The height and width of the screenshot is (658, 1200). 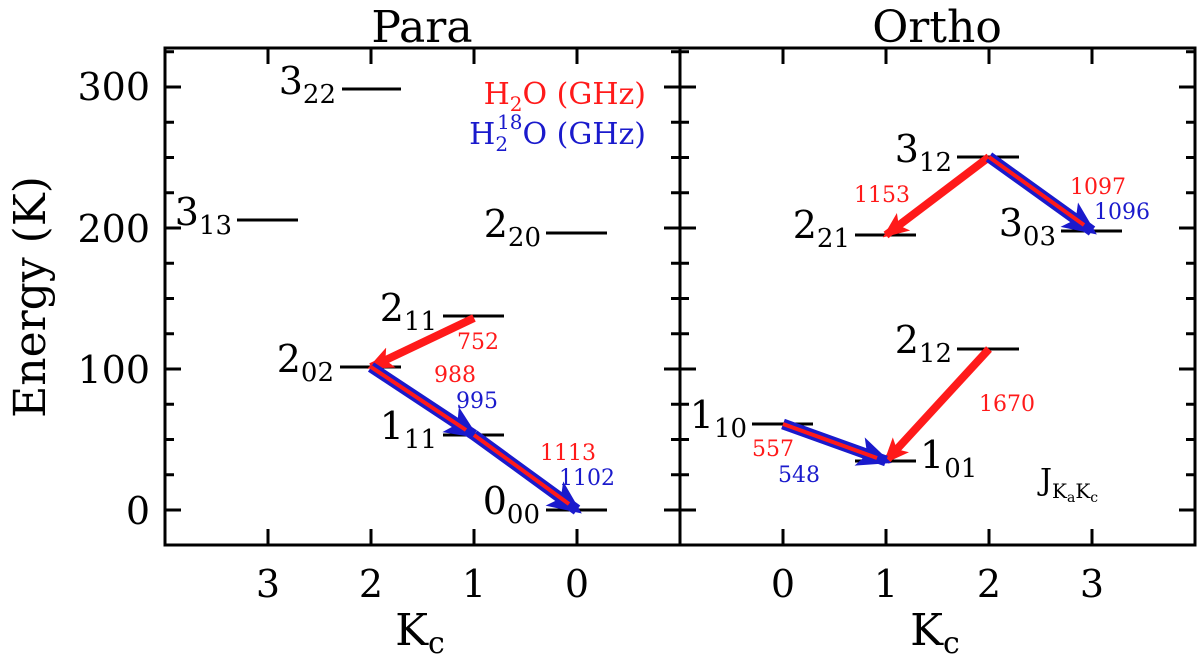 What do you see at coordinates (477, 401) in the screenshot?
I see `freq-label-995: 995` at bounding box center [477, 401].